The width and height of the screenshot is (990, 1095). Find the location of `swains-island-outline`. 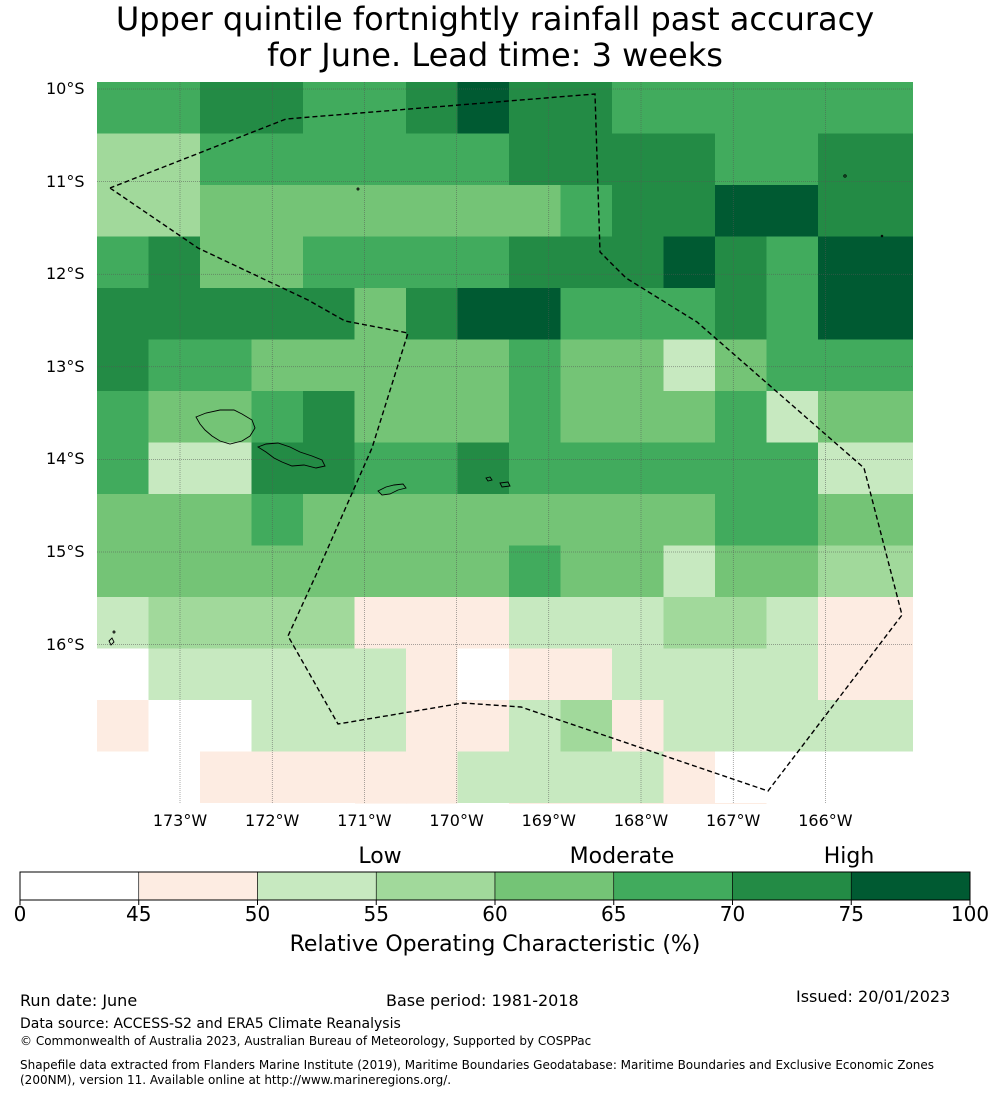

swains-island-outline is located at coordinates (358, 189).